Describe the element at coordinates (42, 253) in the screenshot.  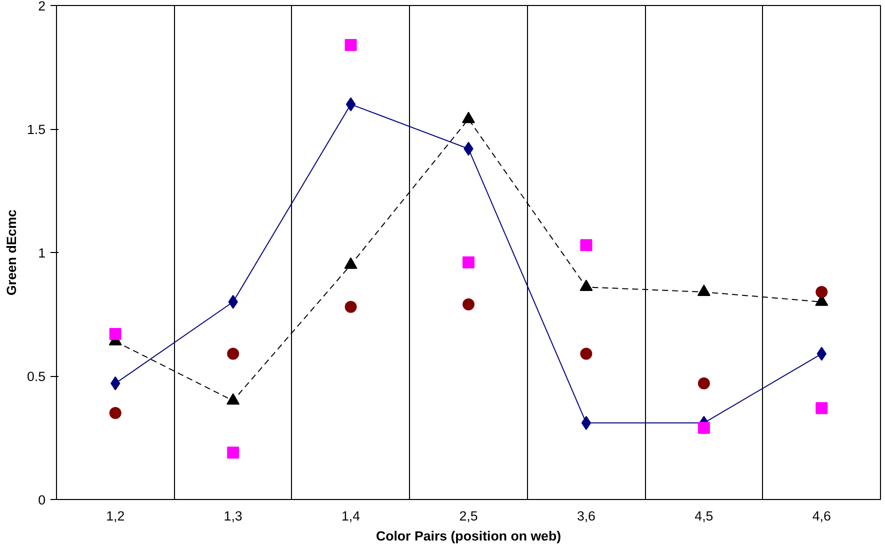
I see `y-tick-label: 1` at that location.